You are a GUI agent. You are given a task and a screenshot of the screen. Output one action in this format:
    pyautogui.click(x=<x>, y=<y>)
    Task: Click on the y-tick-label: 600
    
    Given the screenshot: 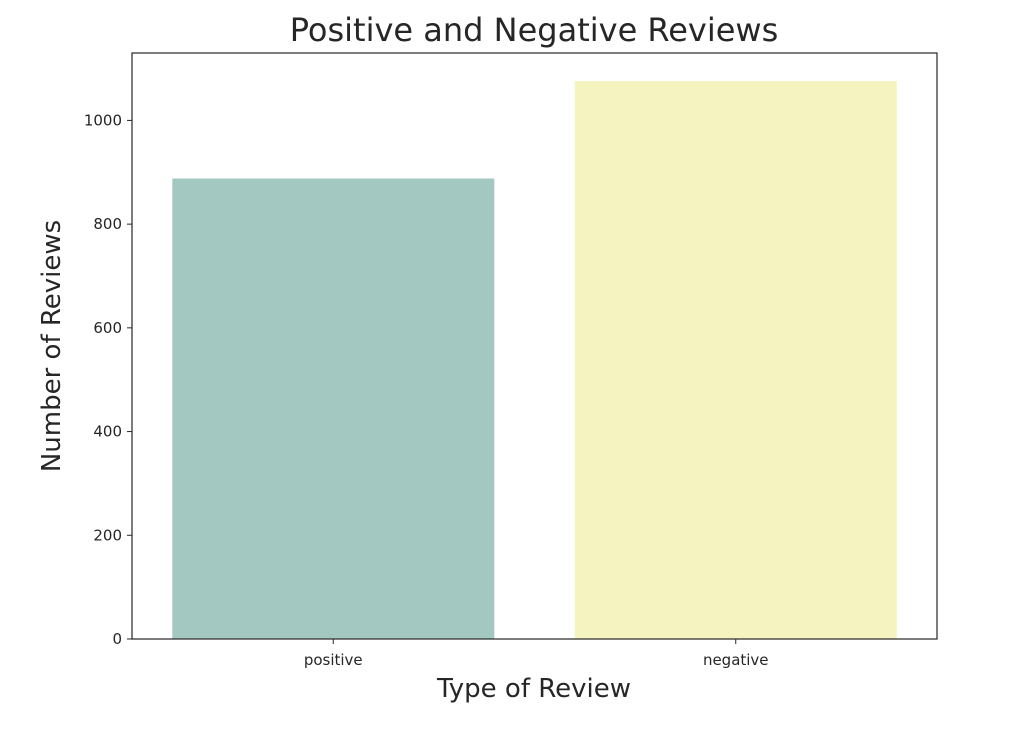 What is the action you would take?
    pyautogui.click(x=107, y=328)
    